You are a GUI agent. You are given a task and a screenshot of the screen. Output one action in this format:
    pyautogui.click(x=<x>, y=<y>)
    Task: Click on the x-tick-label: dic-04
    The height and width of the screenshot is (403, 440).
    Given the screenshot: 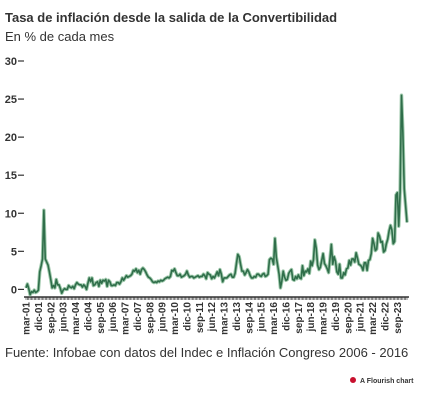 What is the action you would take?
    pyautogui.click(x=88, y=316)
    